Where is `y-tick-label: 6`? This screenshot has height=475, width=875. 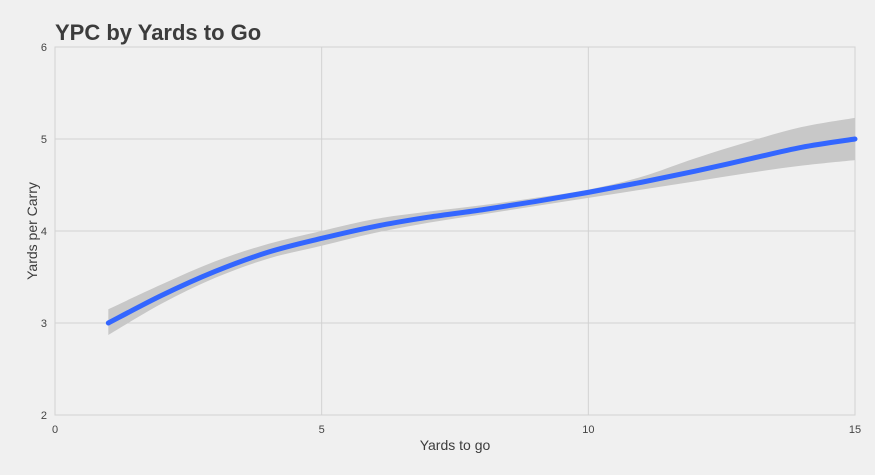
y-tick-label: 6 is located at coordinates (44, 48).